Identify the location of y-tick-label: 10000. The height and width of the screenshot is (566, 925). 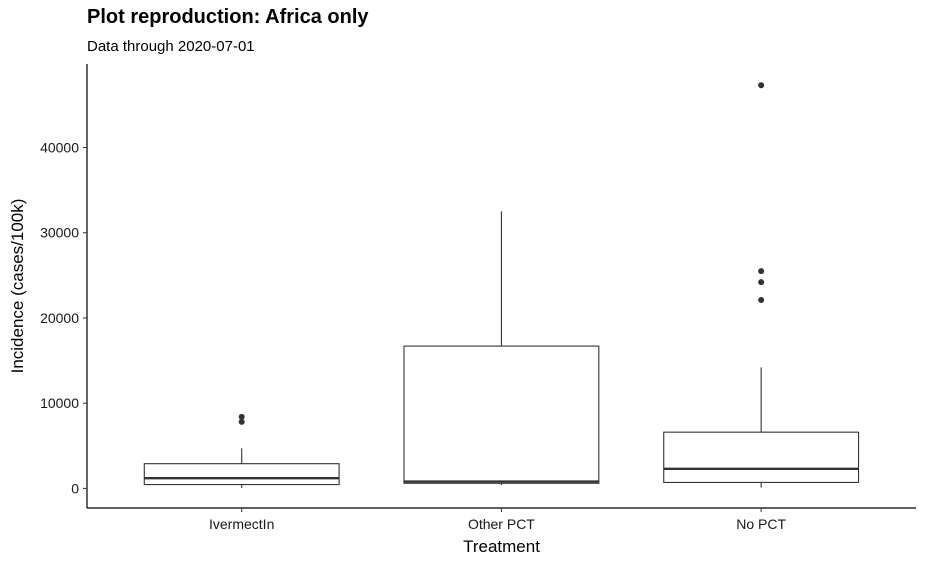
(59, 403).